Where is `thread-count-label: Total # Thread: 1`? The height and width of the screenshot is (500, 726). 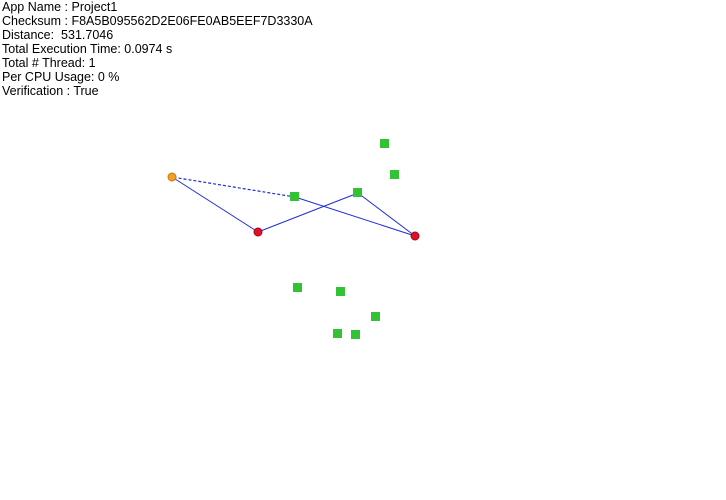
thread-count-label: Total # Thread: 1 is located at coordinates (49, 63).